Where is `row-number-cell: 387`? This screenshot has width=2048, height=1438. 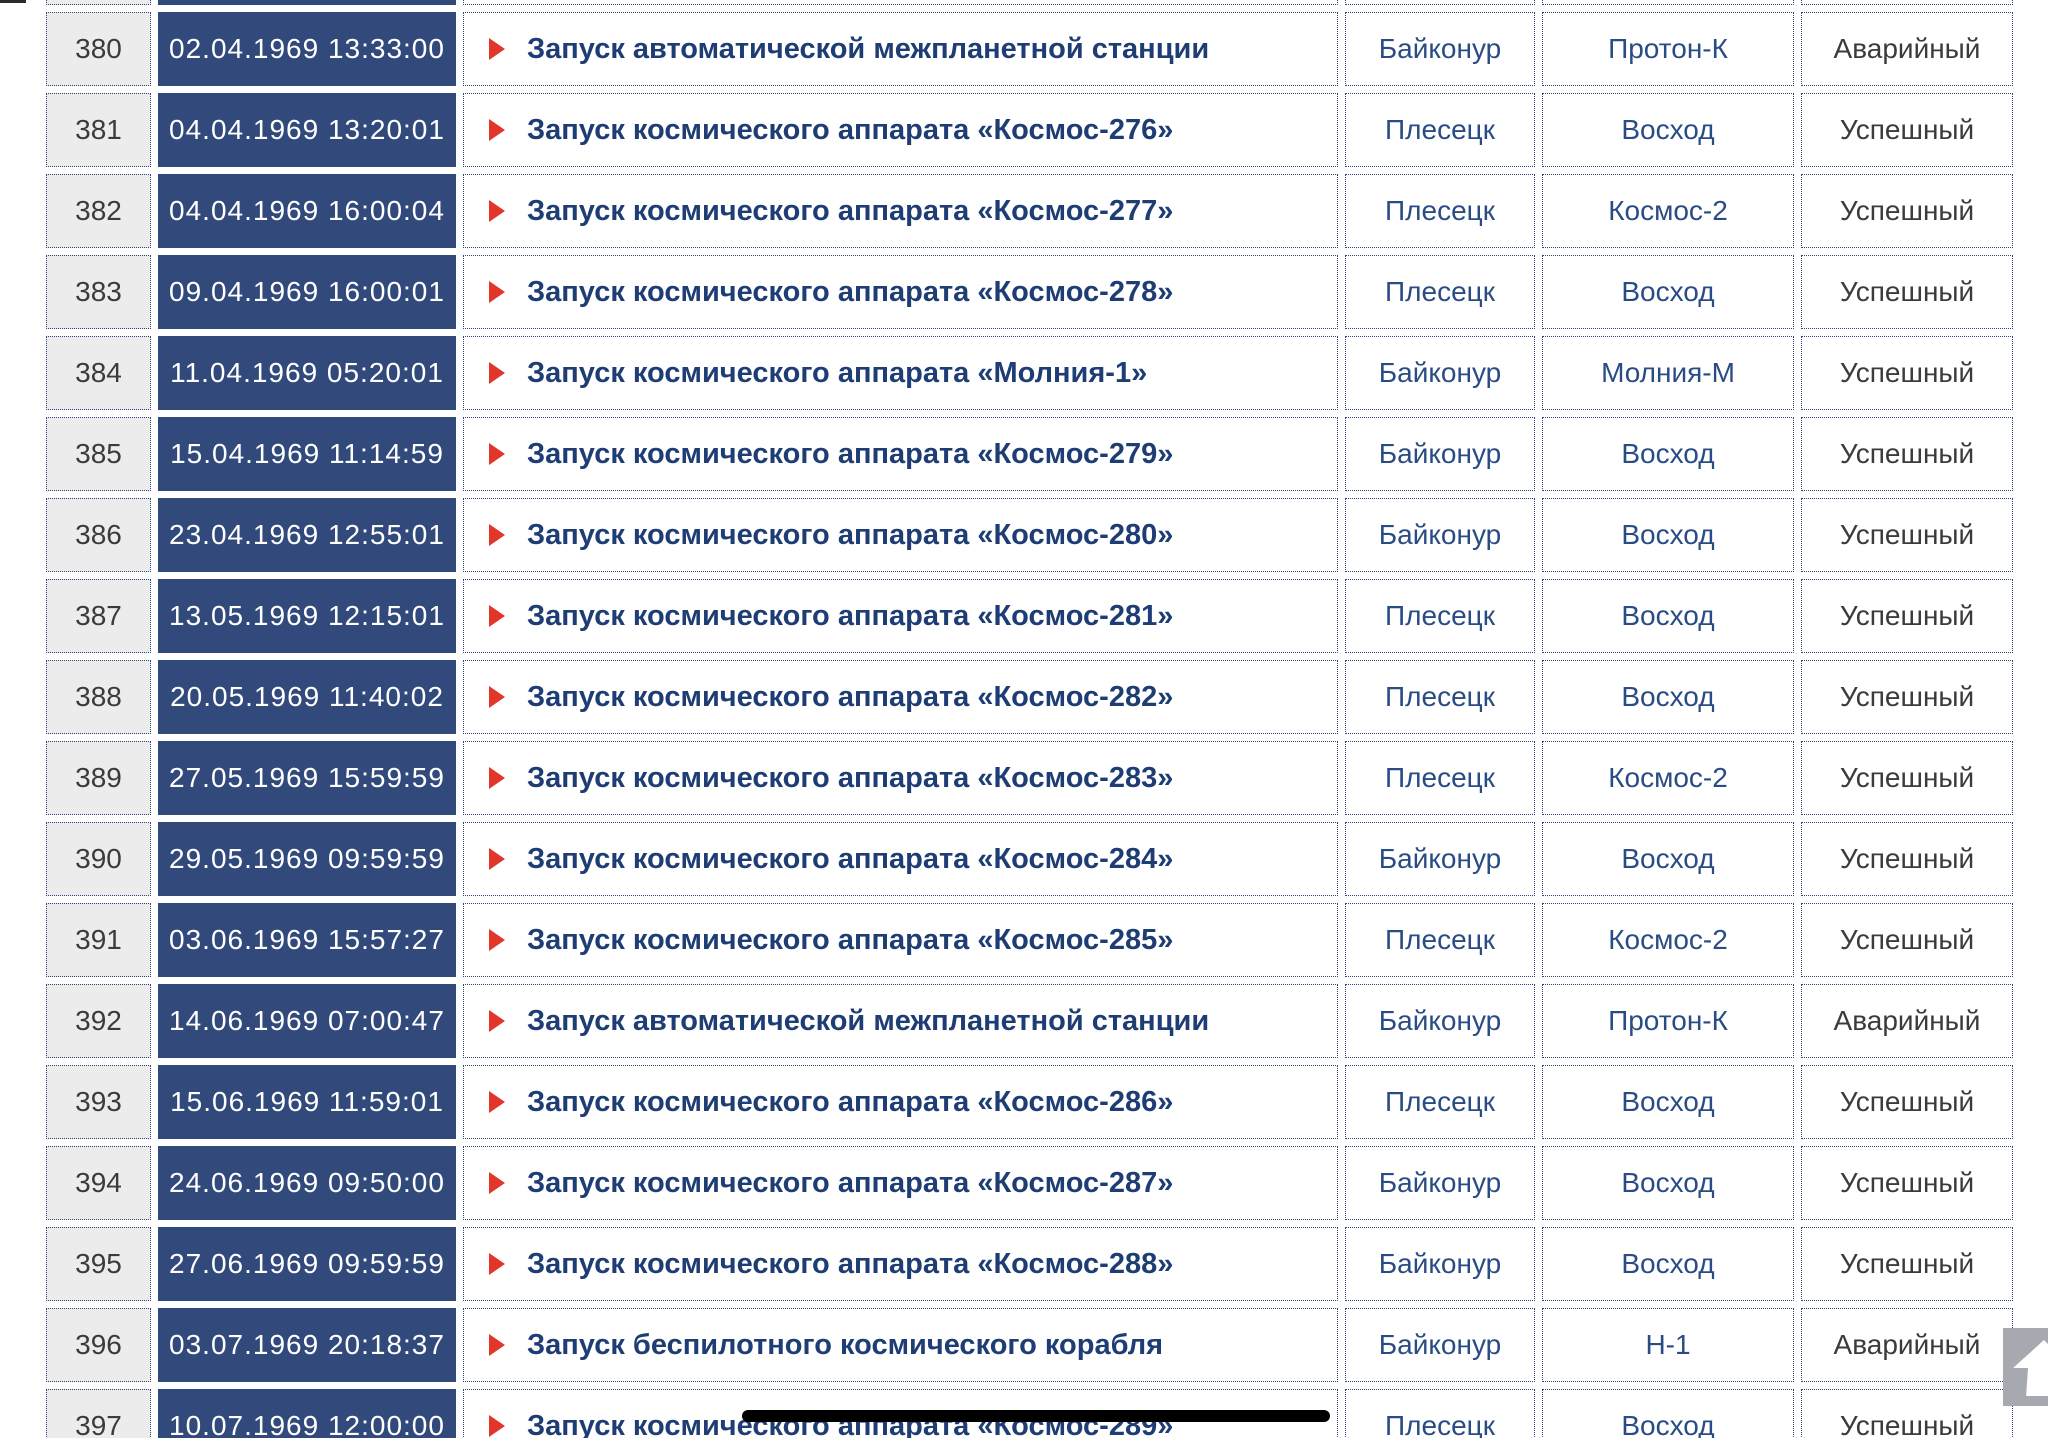 row-number-cell: 387 is located at coordinates (98, 616).